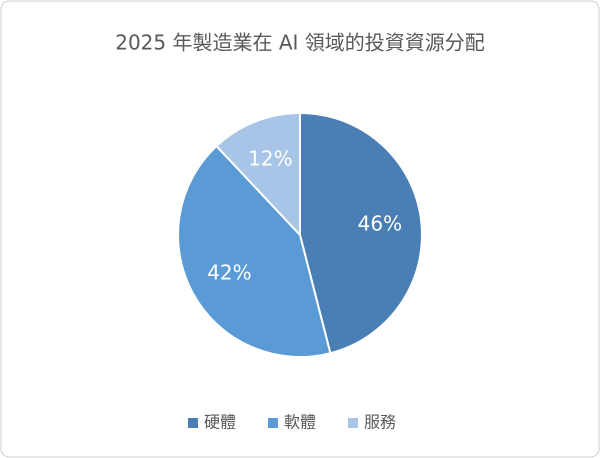 This screenshot has height=458, width=600. Describe the element at coordinates (300, 422) in the screenshot. I see `legend-label: 軟體` at that location.